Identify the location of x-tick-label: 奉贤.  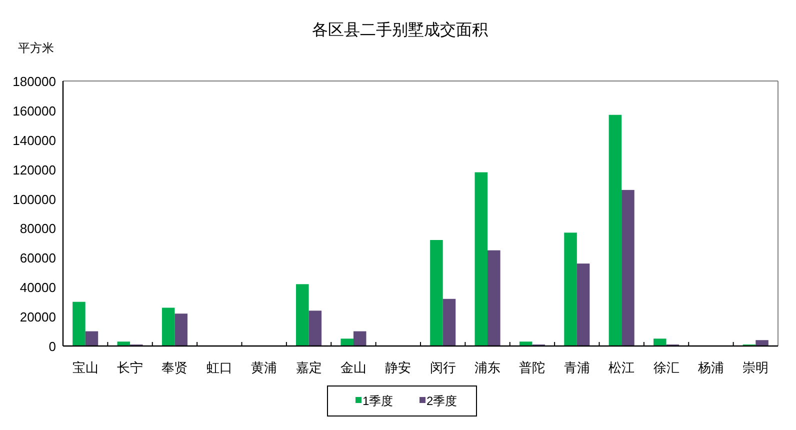
(175, 367).